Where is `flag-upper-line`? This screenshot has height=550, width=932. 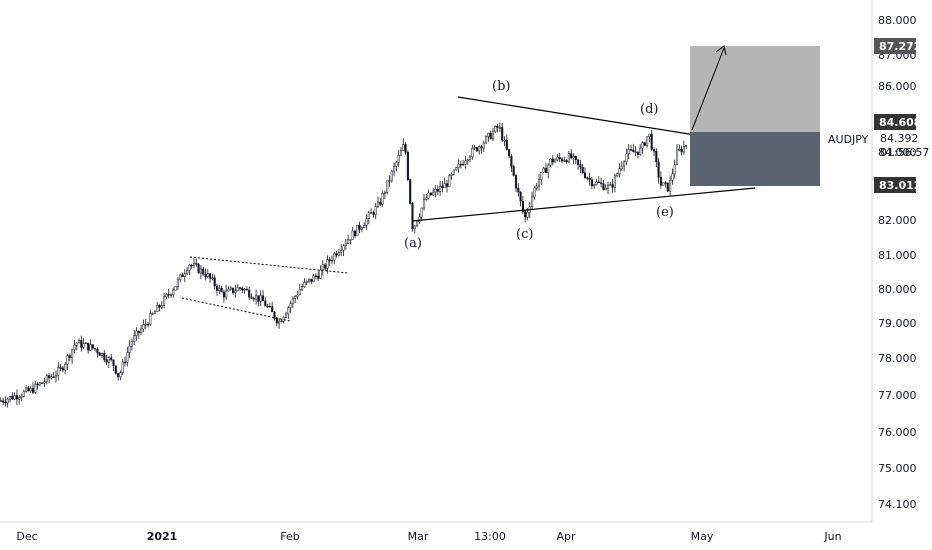 flag-upper-line is located at coordinates (269, 265).